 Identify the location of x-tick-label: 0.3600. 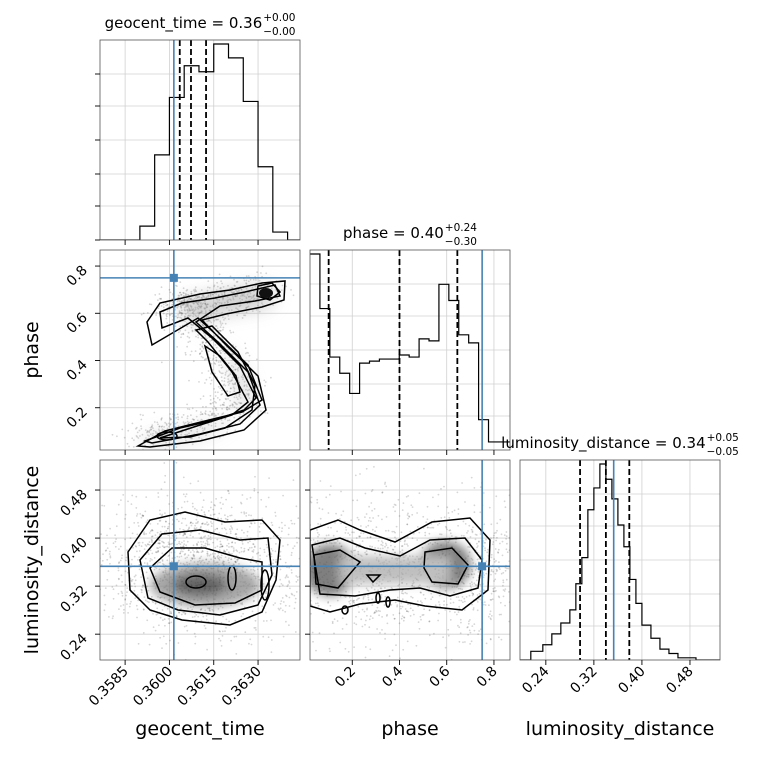
(153, 687).